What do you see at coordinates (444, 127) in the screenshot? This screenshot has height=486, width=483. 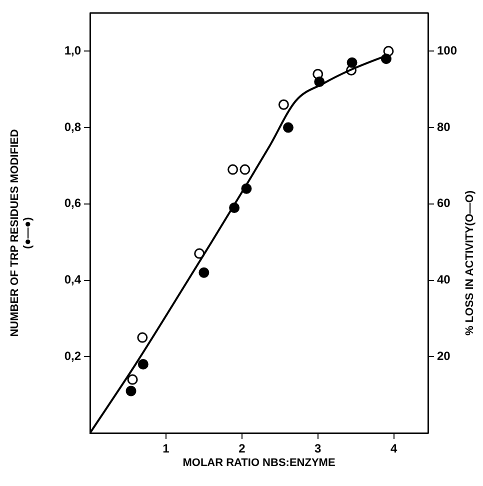 I see `y2-tick-label: 80` at bounding box center [444, 127].